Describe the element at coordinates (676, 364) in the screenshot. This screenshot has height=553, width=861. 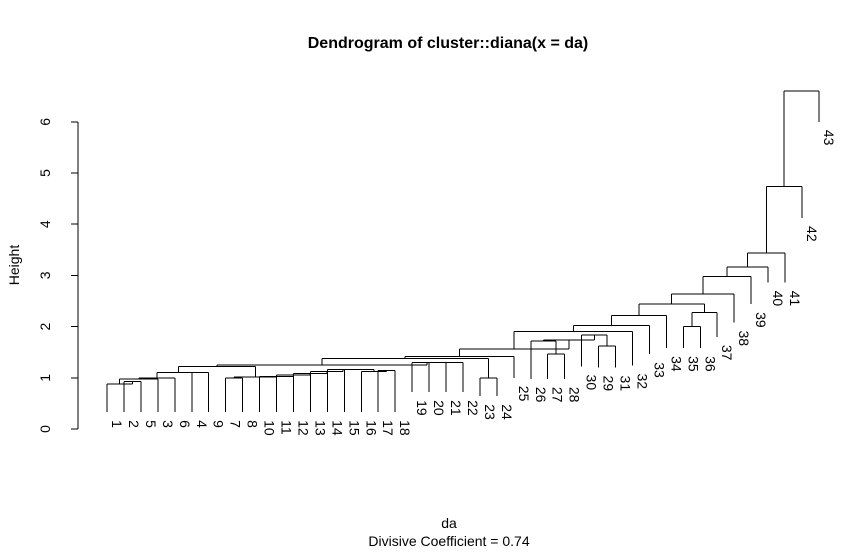
I see `leaf-label: 34` at that location.